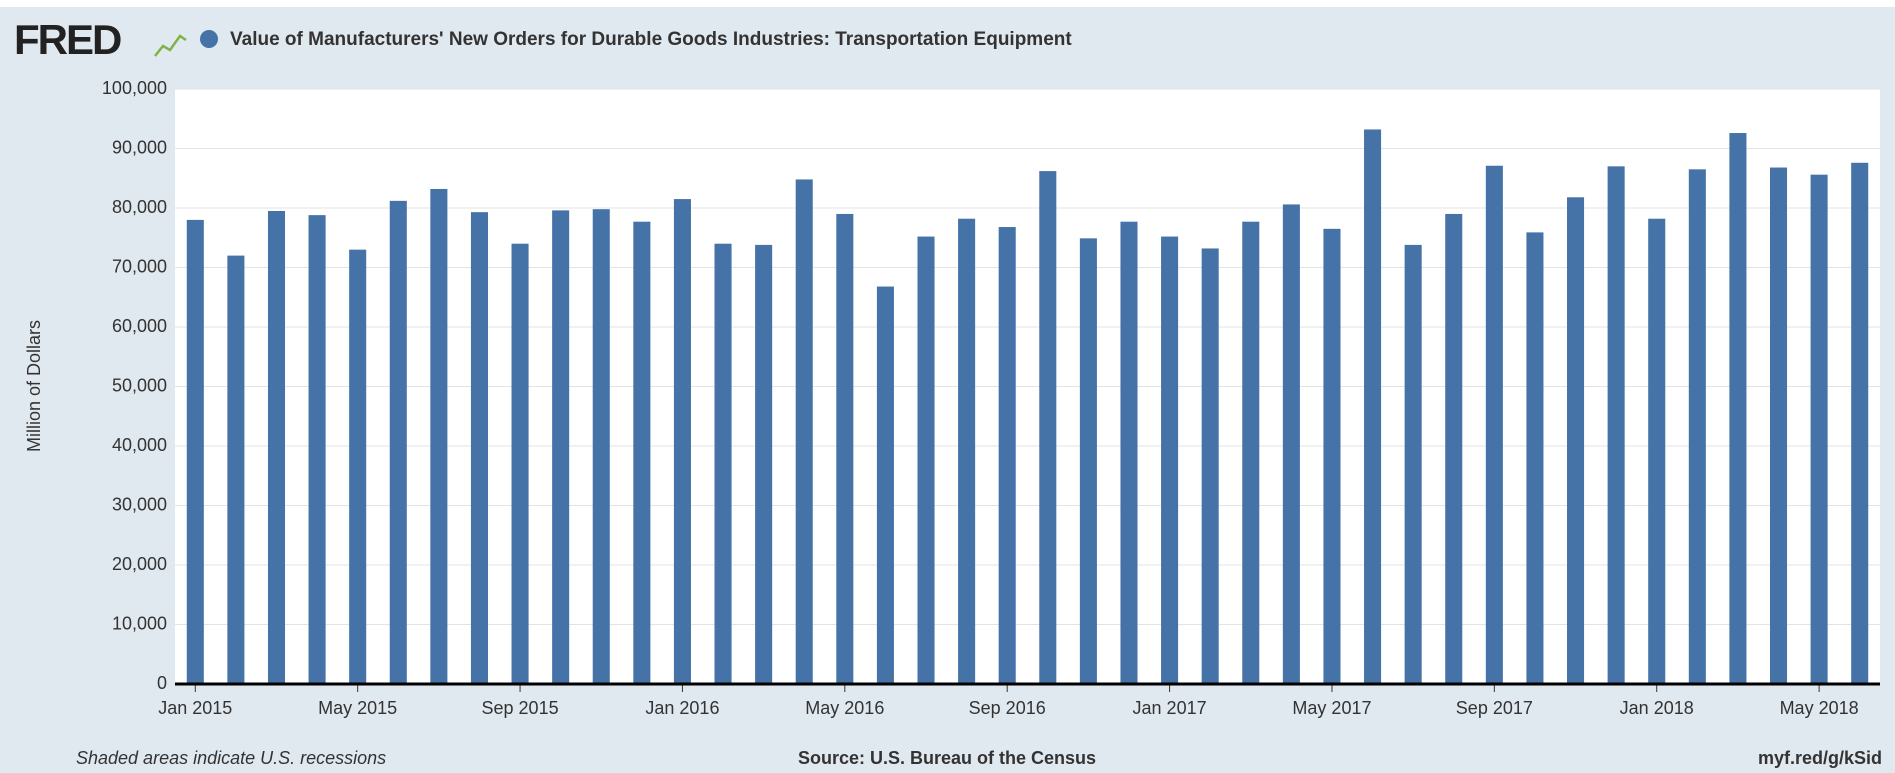  What do you see at coordinates (139, 623) in the screenshot?
I see `y-tick-label: 10,000` at bounding box center [139, 623].